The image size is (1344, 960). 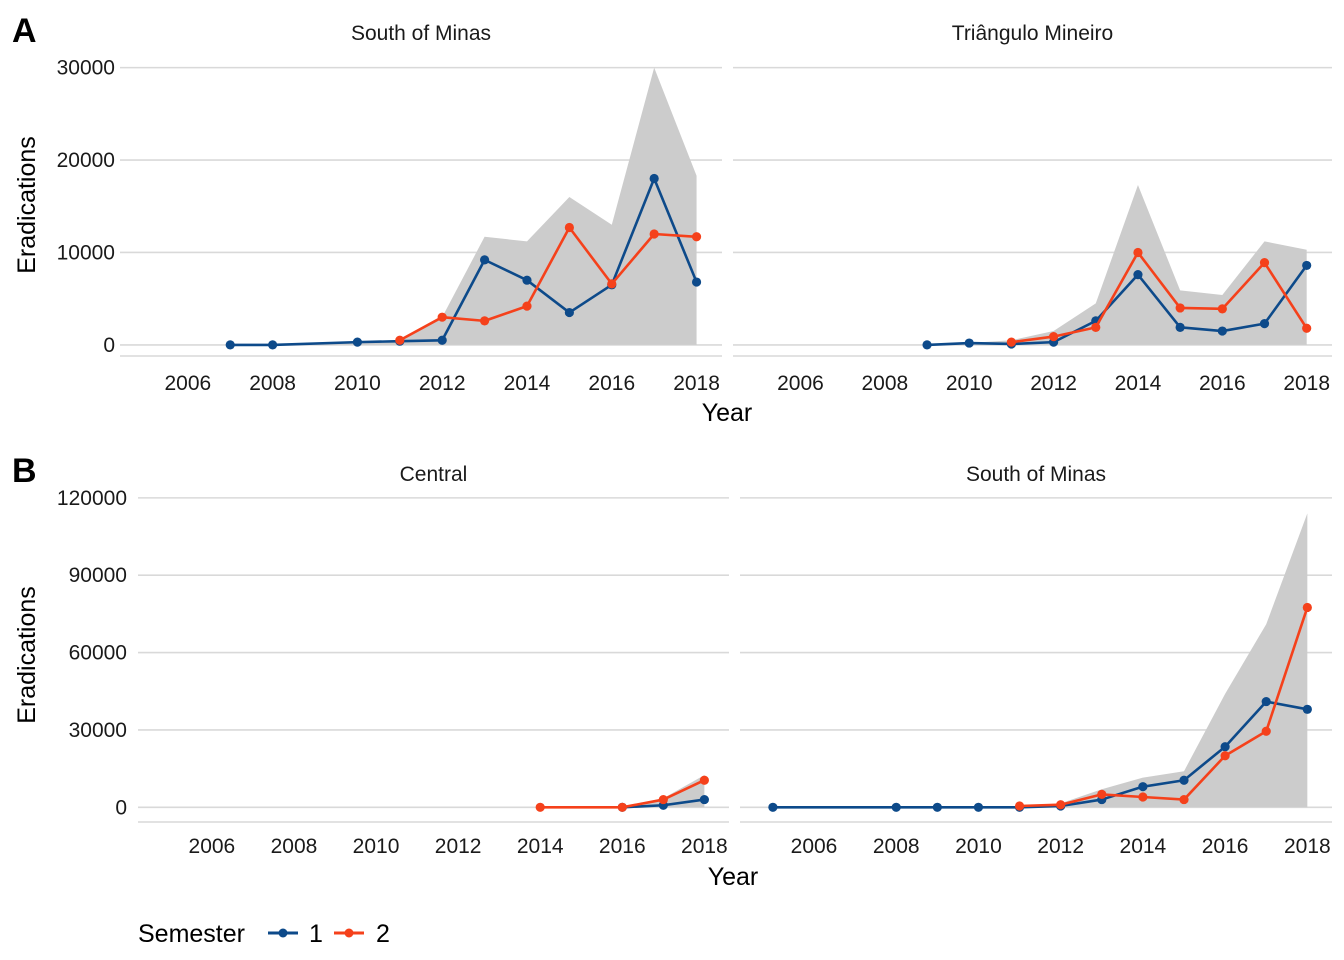 What do you see at coordinates (884, 383) in the screenshot?
I see `panel-a-facet-2-x-tick-label: 2008` at bounding box center [884, 383].